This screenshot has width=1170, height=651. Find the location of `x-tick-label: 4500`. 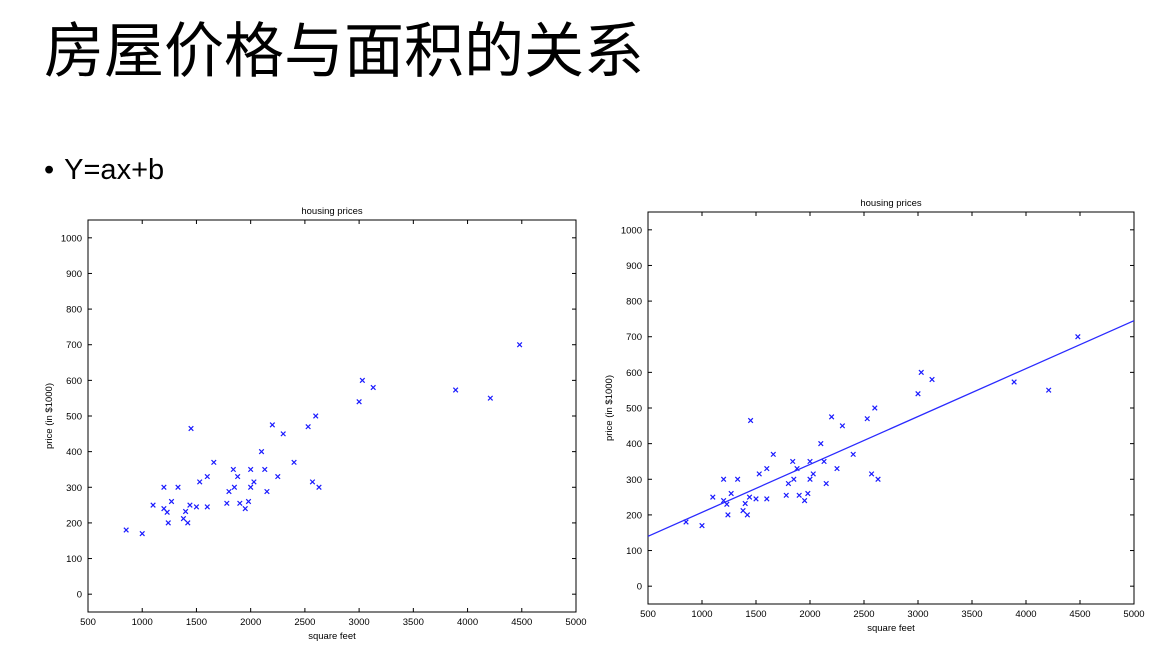

x-tick-label: 4500 is located at coordinates (1079, 614).